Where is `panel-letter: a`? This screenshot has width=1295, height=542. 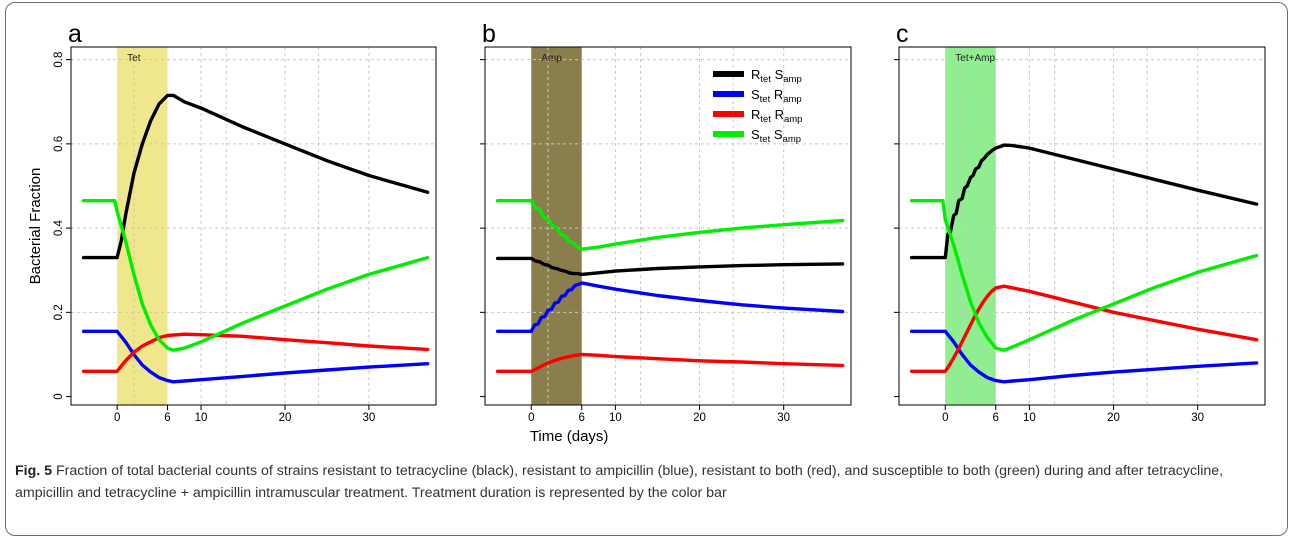 panel-letter: a is located at coordinates (75, 34).